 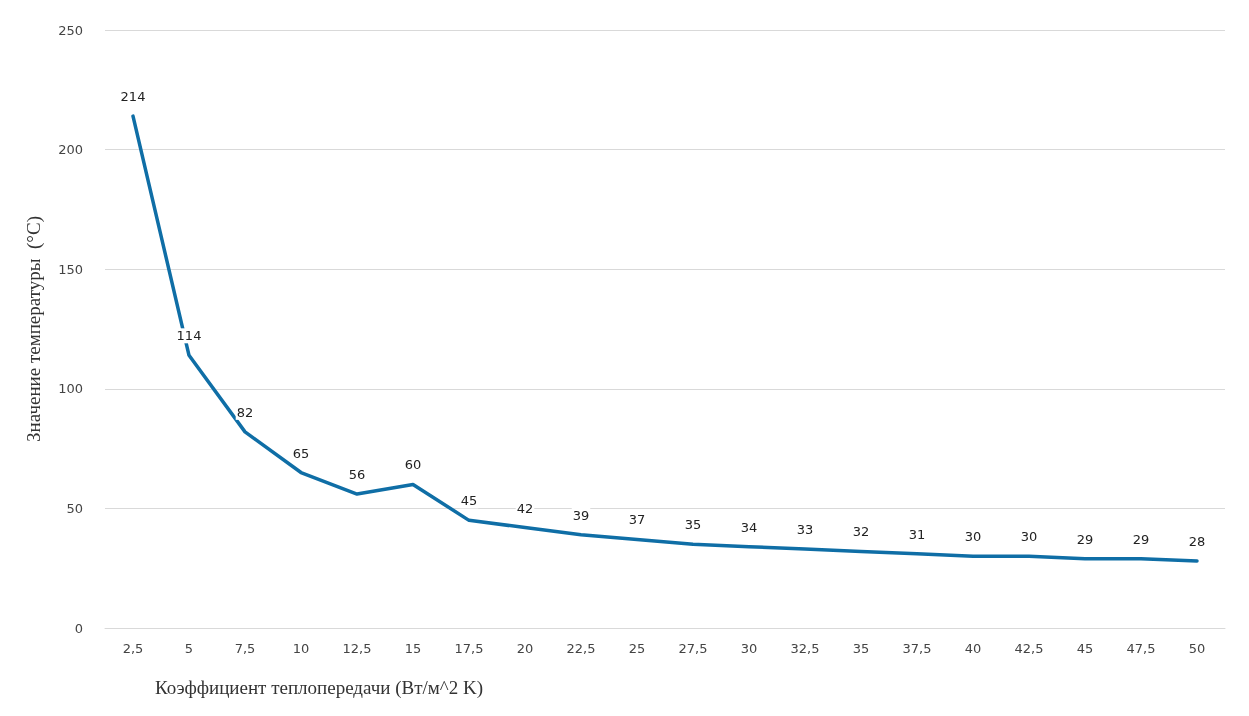 I want to click on x-axis-title: Коэффициент теплопередачи (Вт/м^2 K), so click(x=319, y=688).